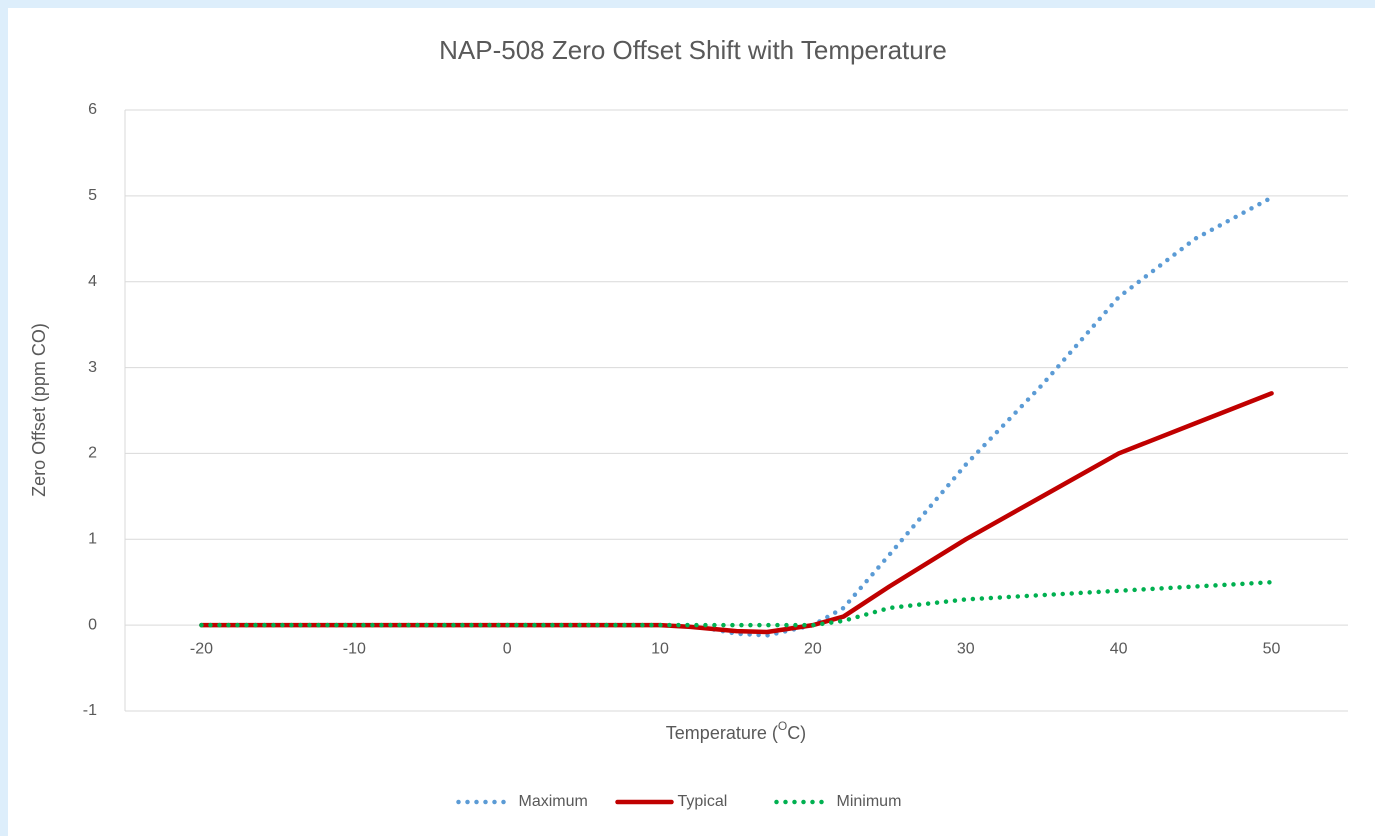 The image size is (1375, 836). What do you see at coordinates (92, 281) in the screenshot?
I see `y-tick-label: 4` at bounding box center [92, 281].